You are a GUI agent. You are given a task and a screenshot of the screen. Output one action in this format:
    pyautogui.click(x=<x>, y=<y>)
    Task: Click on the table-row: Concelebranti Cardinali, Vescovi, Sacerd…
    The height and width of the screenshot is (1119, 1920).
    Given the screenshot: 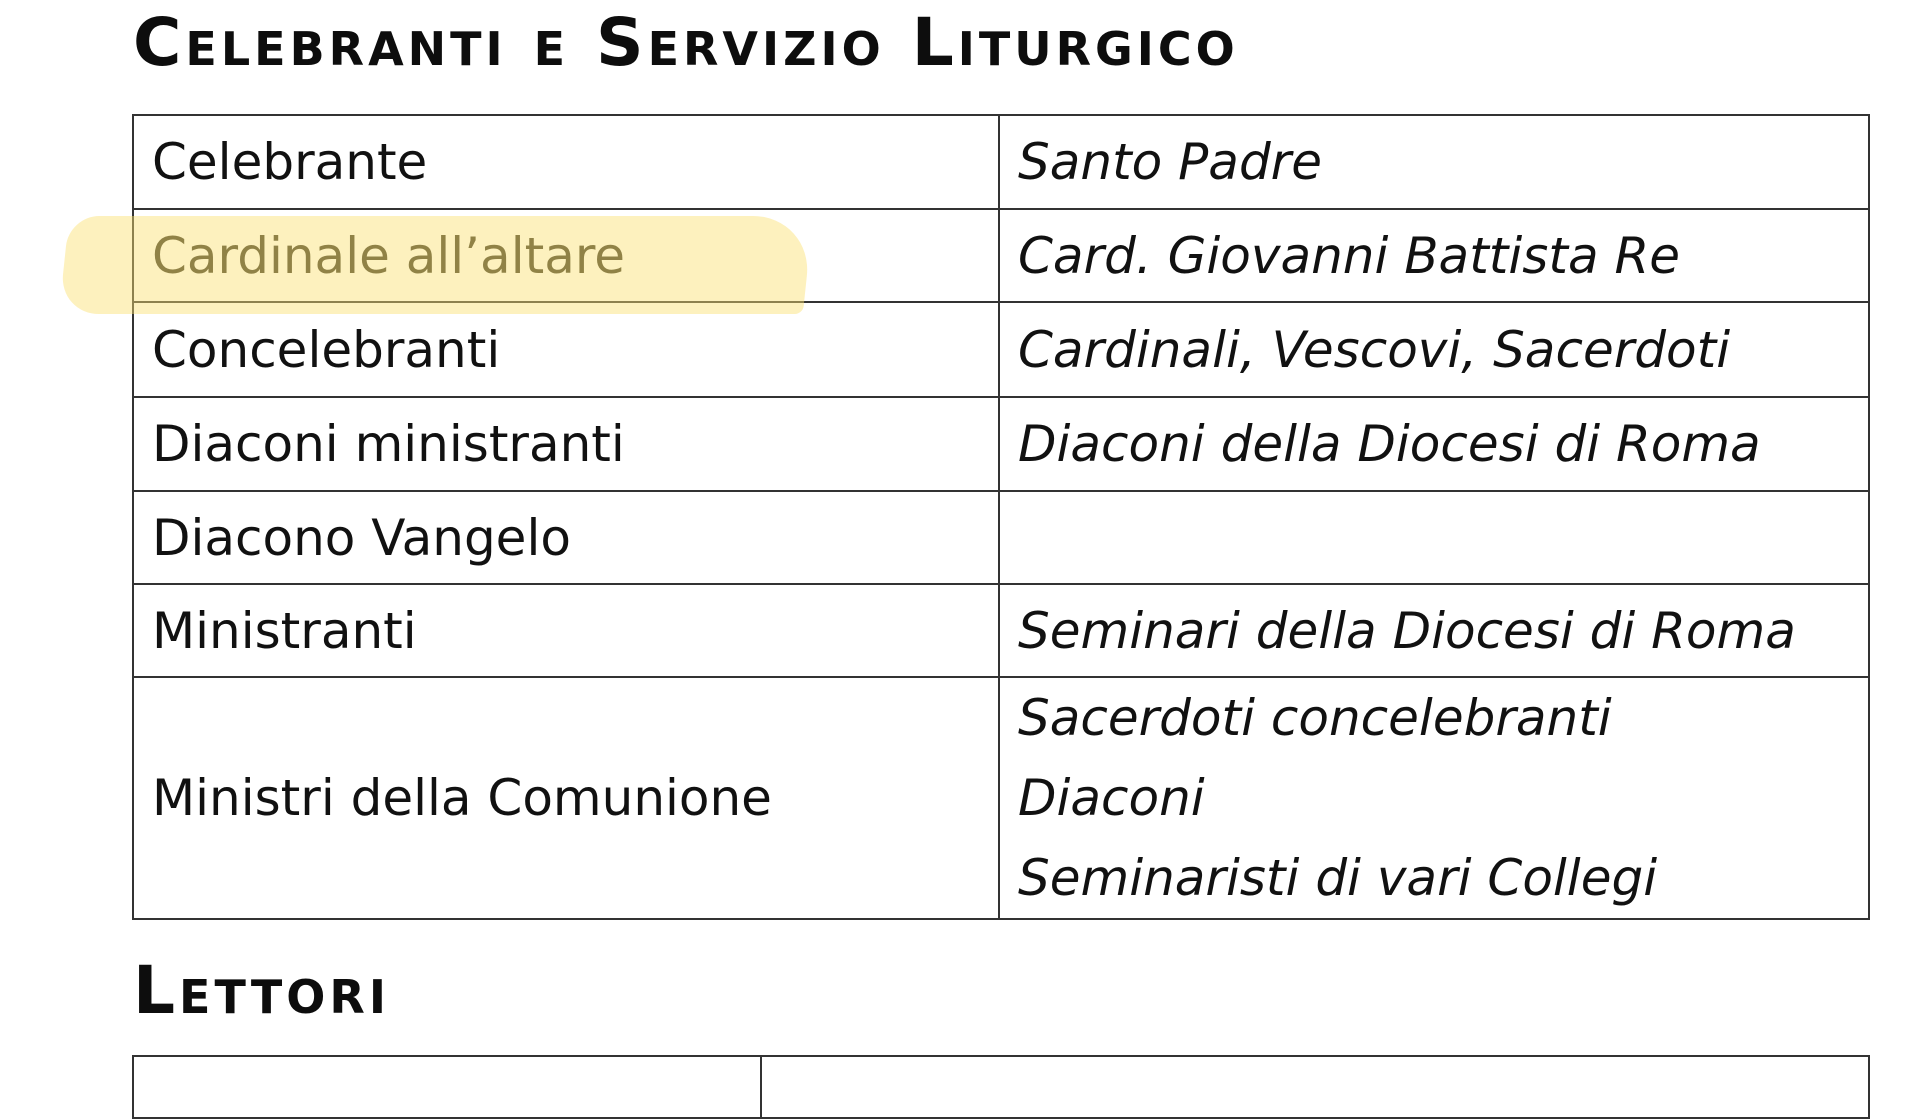 What is the action you would take?
    pyautogui.click(x=1001, y=349)
    